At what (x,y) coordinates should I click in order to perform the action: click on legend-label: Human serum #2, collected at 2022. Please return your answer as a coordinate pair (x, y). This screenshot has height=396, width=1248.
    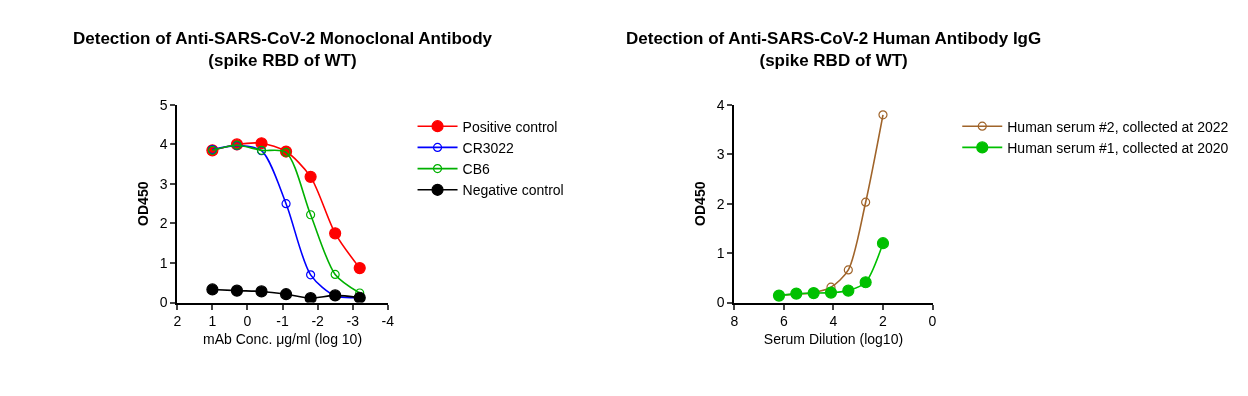
    Looking at the image, I should click on (1118, 126).